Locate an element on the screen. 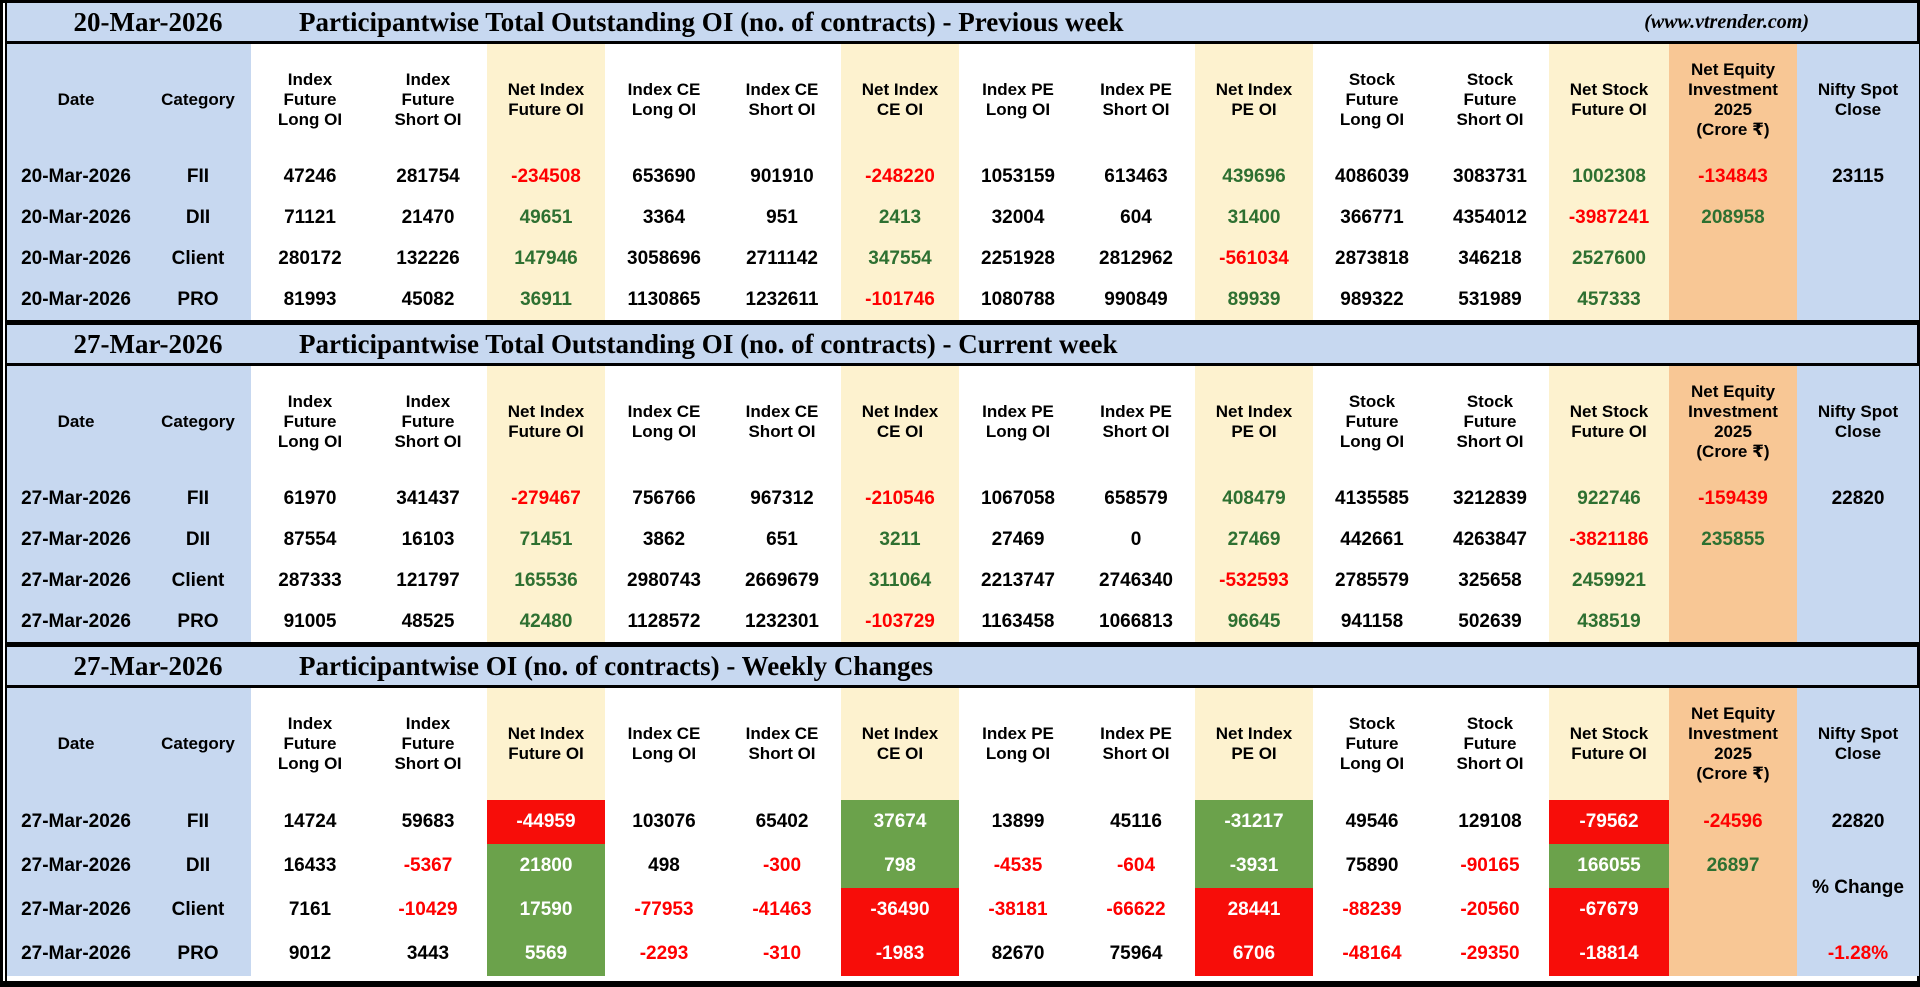 The width and height of the screenshot is (1920, 987). column-header: Index Future Long OI is located at coordinates (310, 100).